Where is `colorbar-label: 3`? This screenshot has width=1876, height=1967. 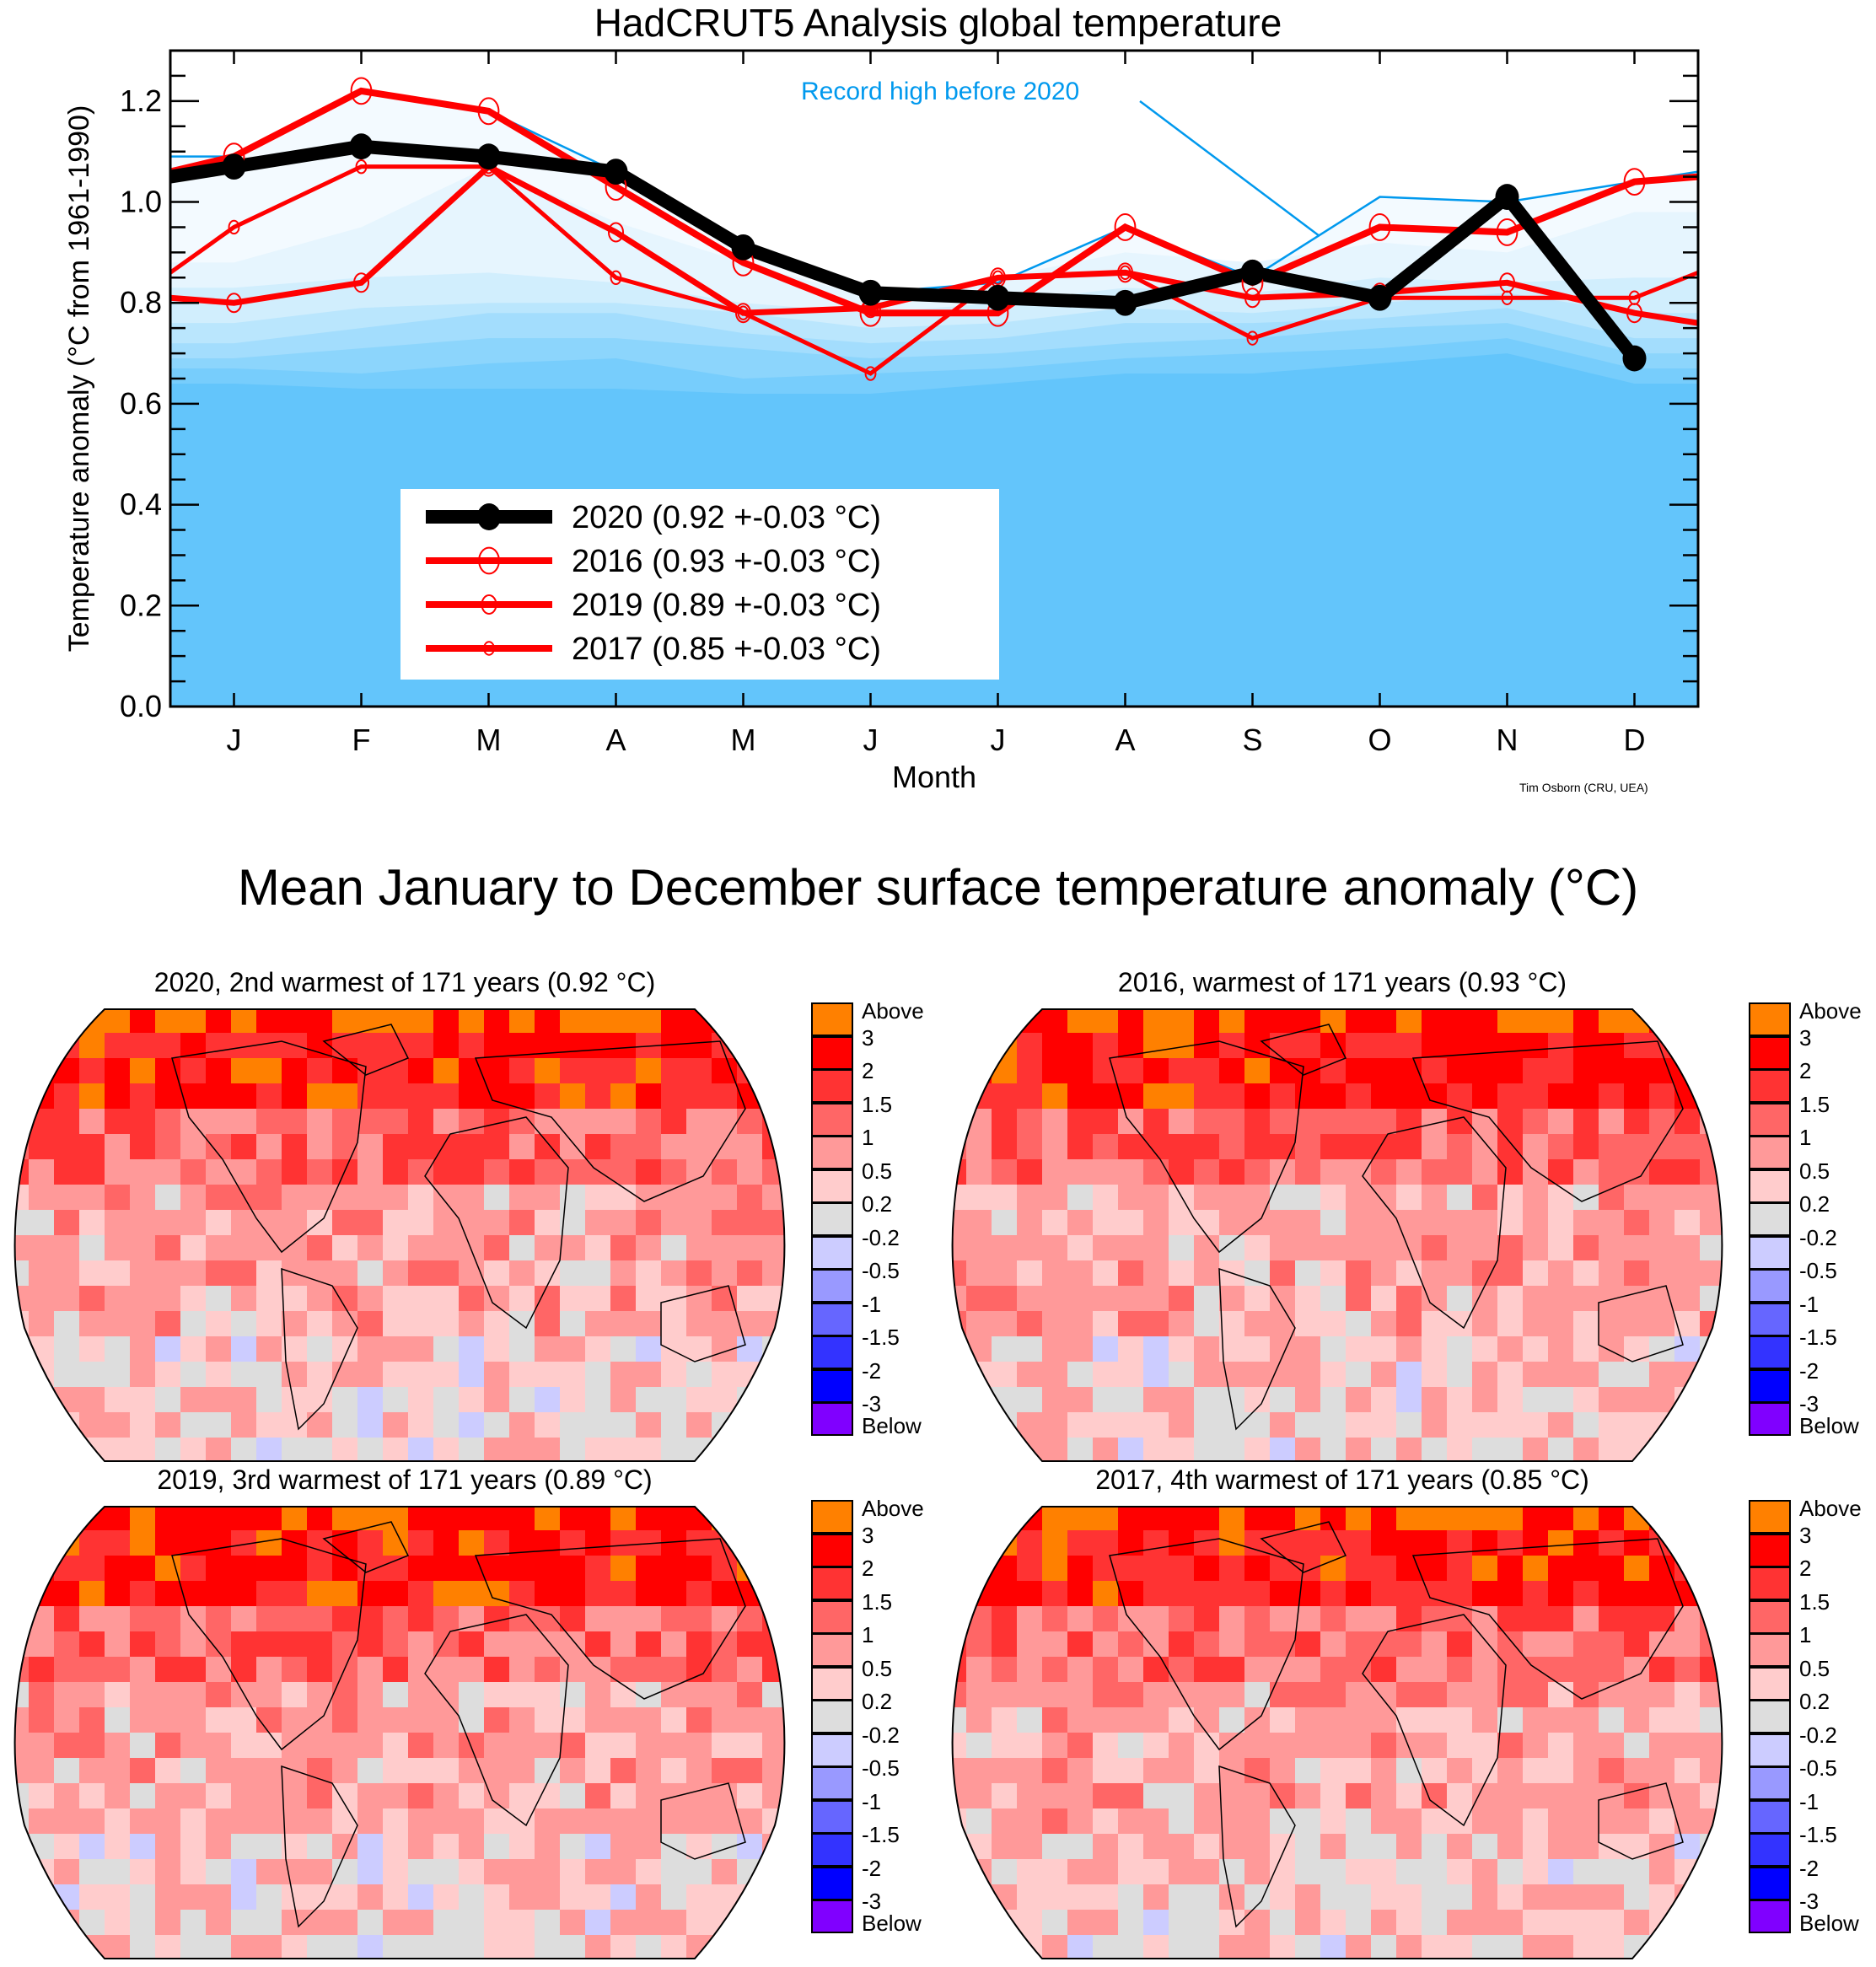 colorbar-label: 3 is located at coordinates (868, 1037).